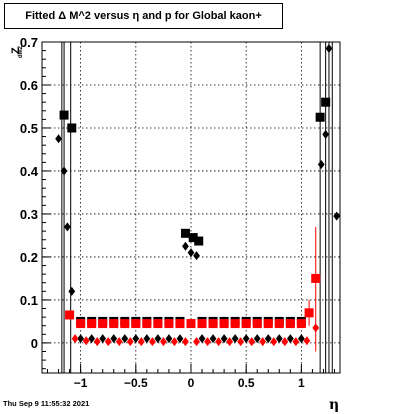 Image resolution: width=400 pixels, height=414 pixels. I want to click on y-axis-label-subscript: dM2, so click(21, 52).